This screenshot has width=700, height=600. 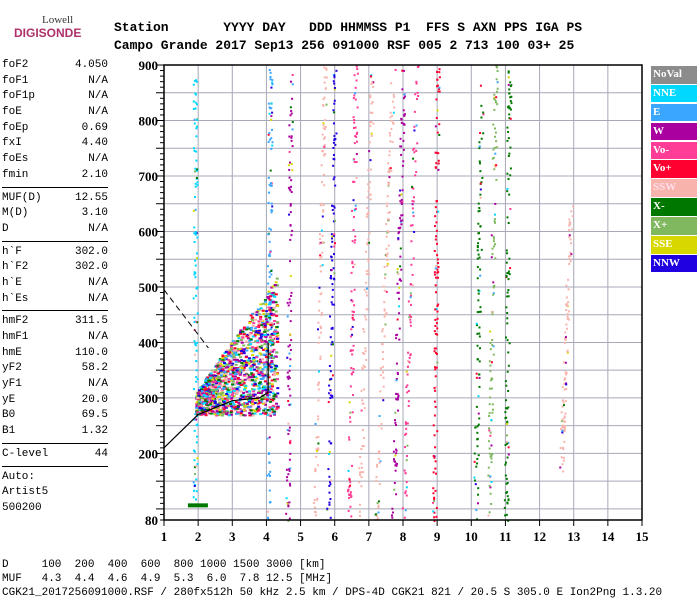 What do you see at coordinates (15, 127) in the screenshot?
I see `param-label: foEp` at bounding box center [15, 127].